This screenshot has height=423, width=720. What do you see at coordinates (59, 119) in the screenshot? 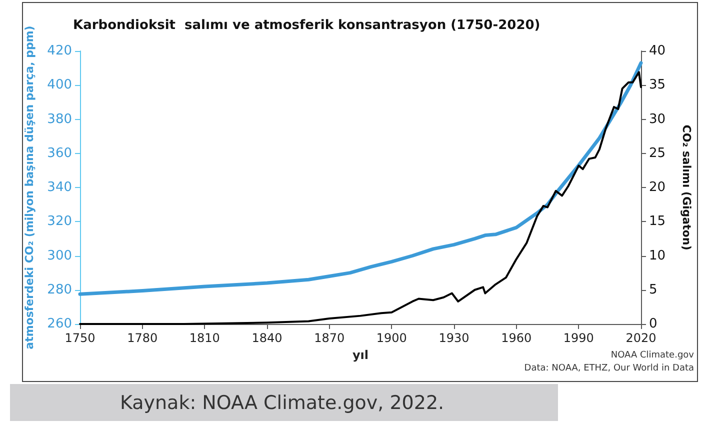
I see `y-tick-label: 380` at bounding box center [59, 119].